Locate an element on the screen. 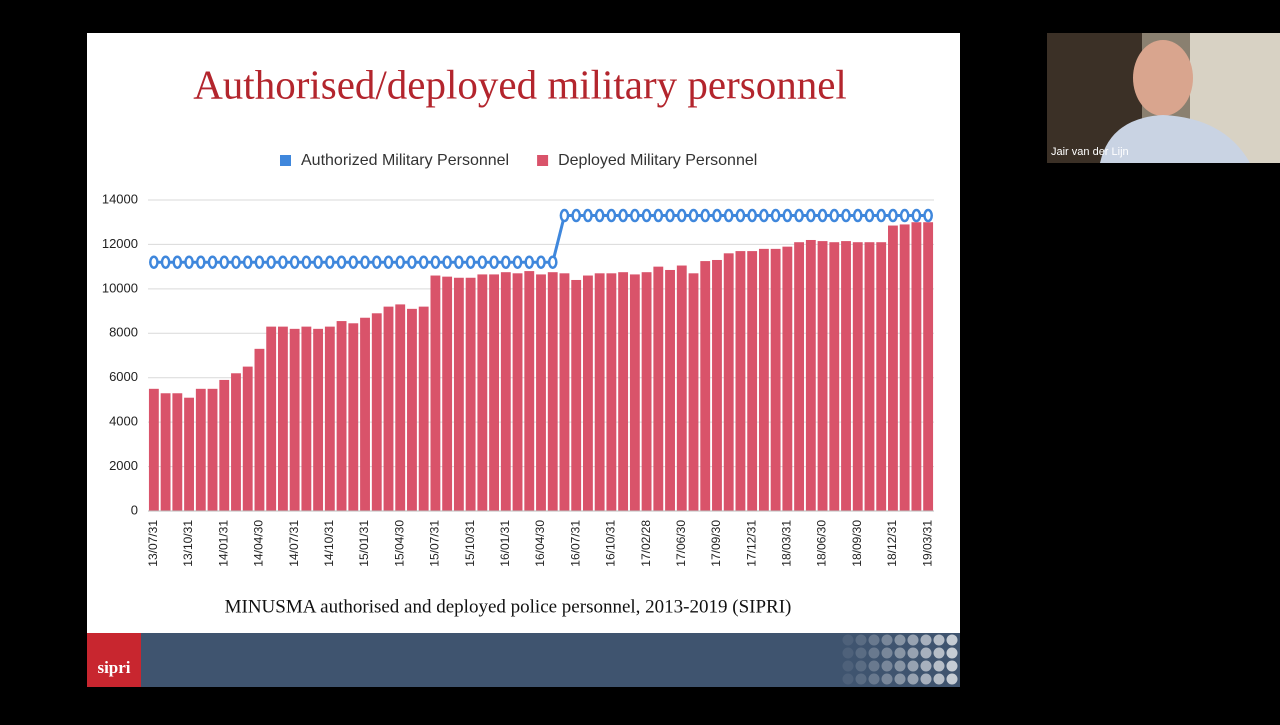  x-tick-label: 15/01/31 is located at coordinates (364, 543).